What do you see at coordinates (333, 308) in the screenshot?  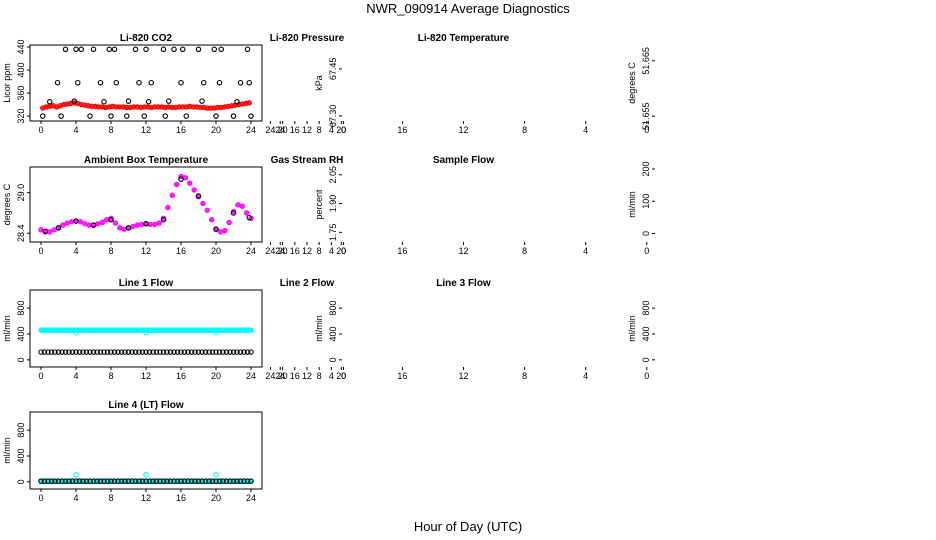 I see `y-tick-label: 800` at bounding box center [333, 308].